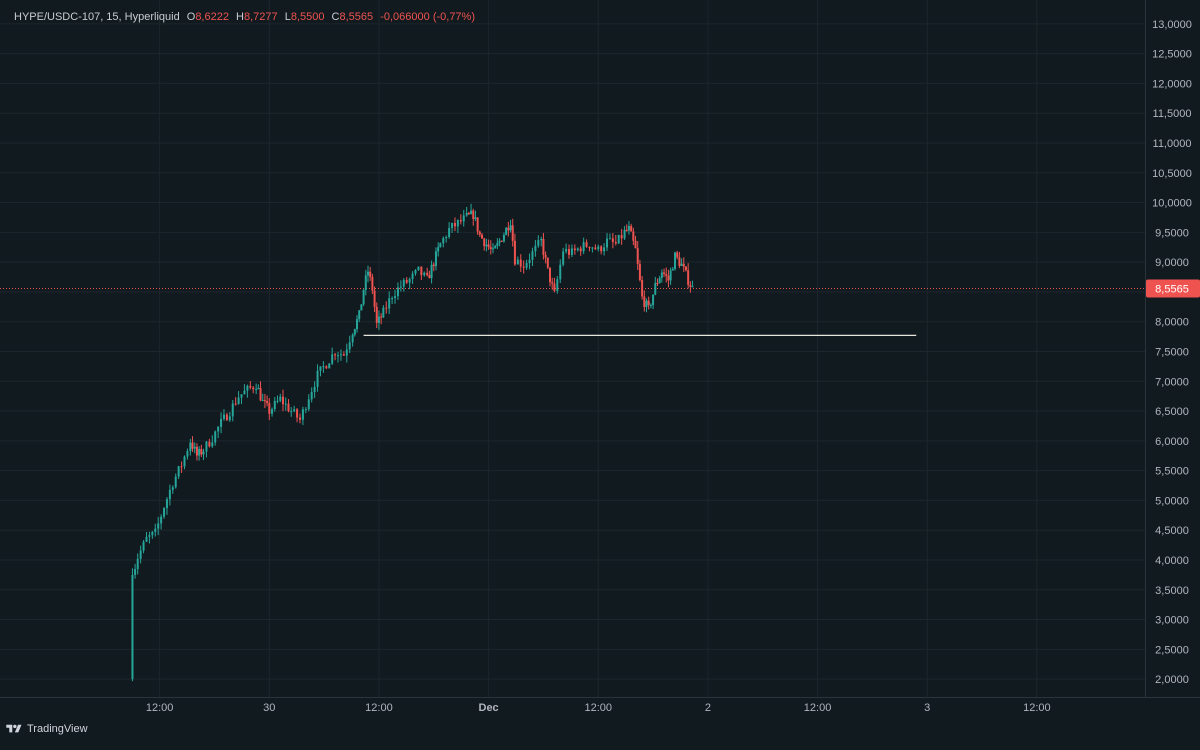 The image size is (1200, 750). What do you see at coordinates (1172, 114) in the screenshot?
I see `price-axis-label: 11,5000` at bounding box center [1172, 114].